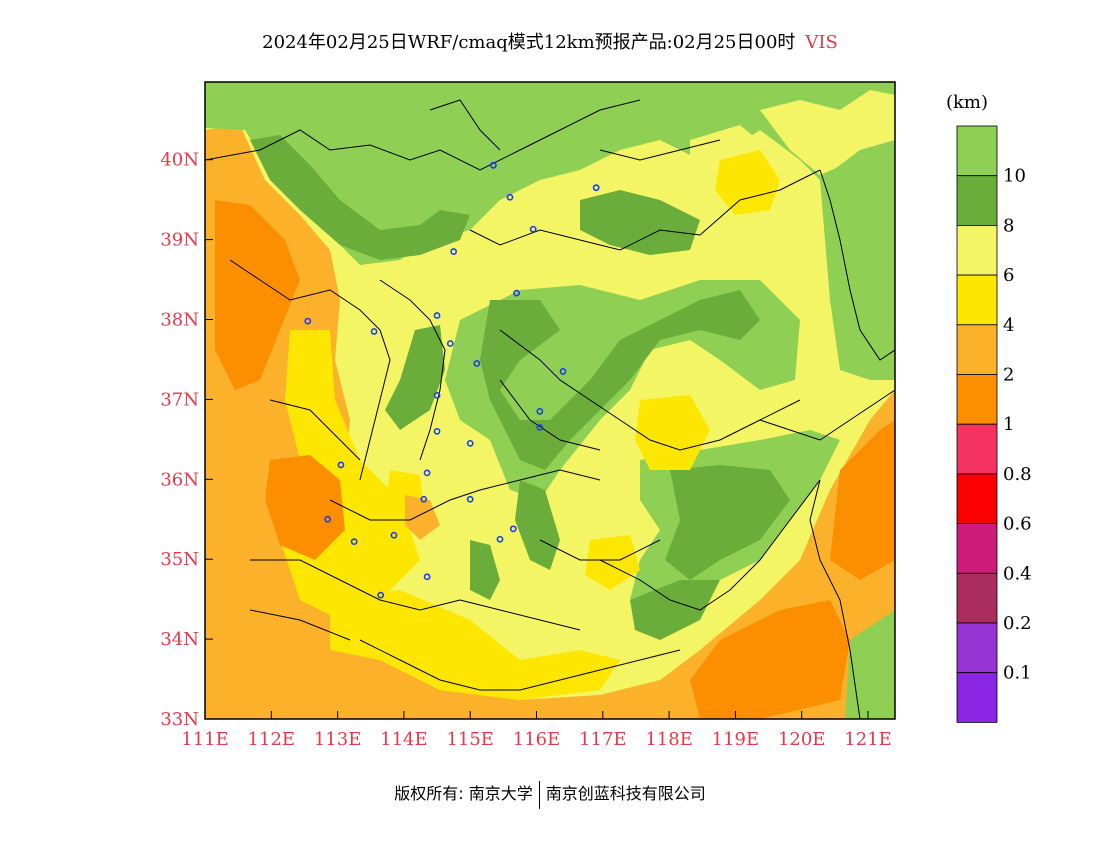 This screenshot has width=1100, height=850. I want to click on field-east-green, so click(857, 260).